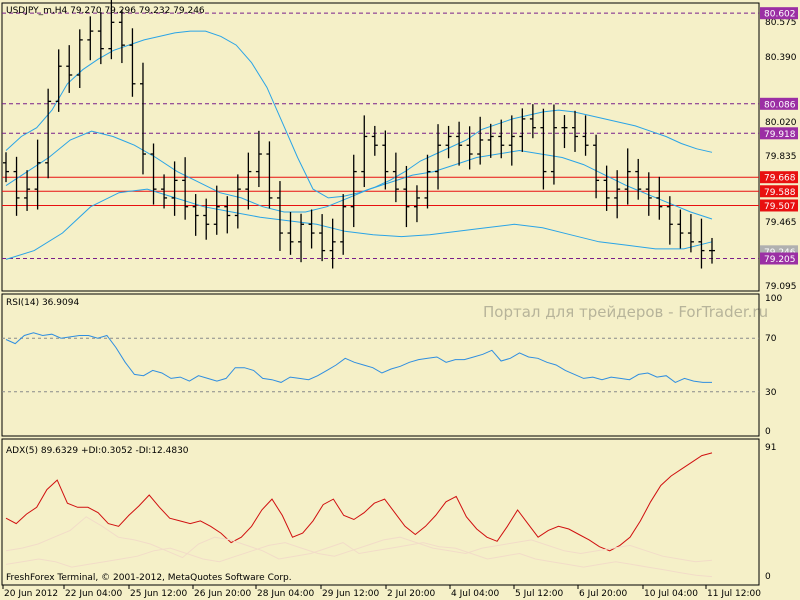  Describe the element at coordinates (475, 594) in the screenshot. I see `x-tick-label: 4 Jul 04:00` at that location.